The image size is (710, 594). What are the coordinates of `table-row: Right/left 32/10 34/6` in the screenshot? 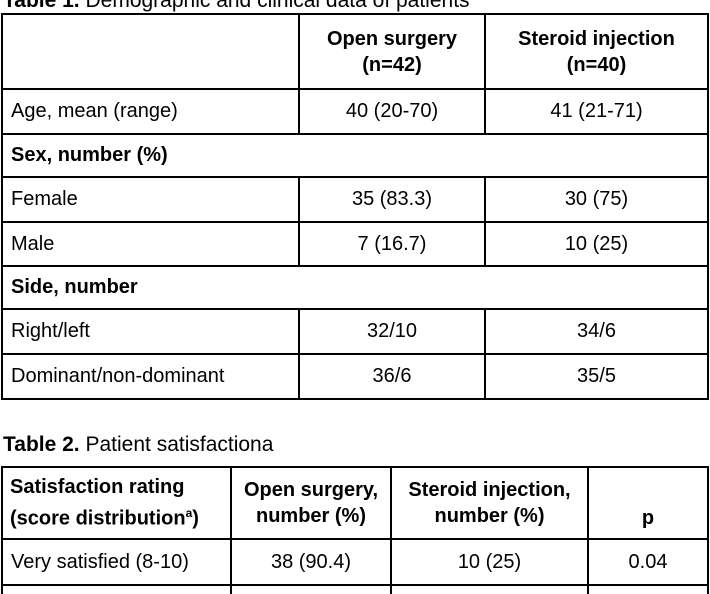 It's located at (355, 331).